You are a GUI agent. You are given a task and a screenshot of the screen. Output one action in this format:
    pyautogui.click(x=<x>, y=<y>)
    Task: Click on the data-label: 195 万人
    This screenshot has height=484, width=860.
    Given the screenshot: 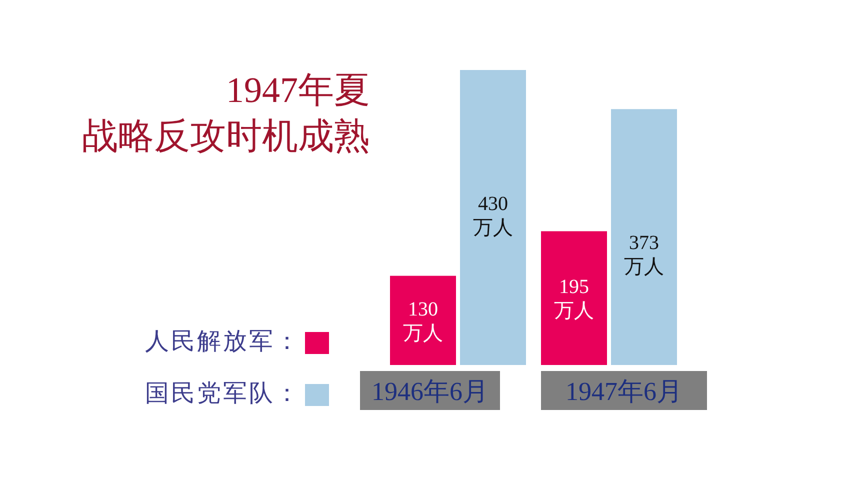 What is the action you would take?
    pyautogui.click(x=574, y=299)
    